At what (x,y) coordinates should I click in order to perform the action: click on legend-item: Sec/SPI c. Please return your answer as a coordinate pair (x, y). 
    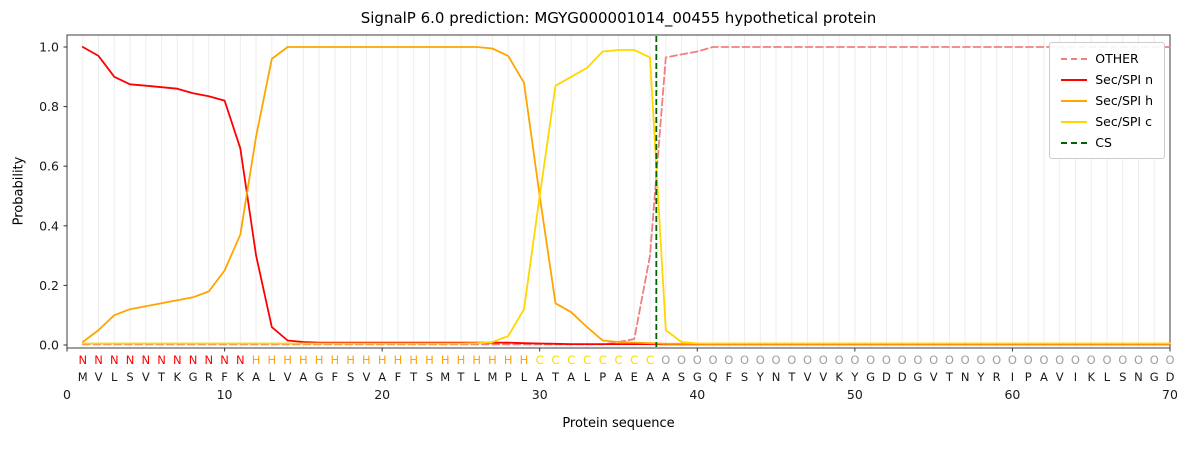
    Looking at the image, I should click on (1107, 121).